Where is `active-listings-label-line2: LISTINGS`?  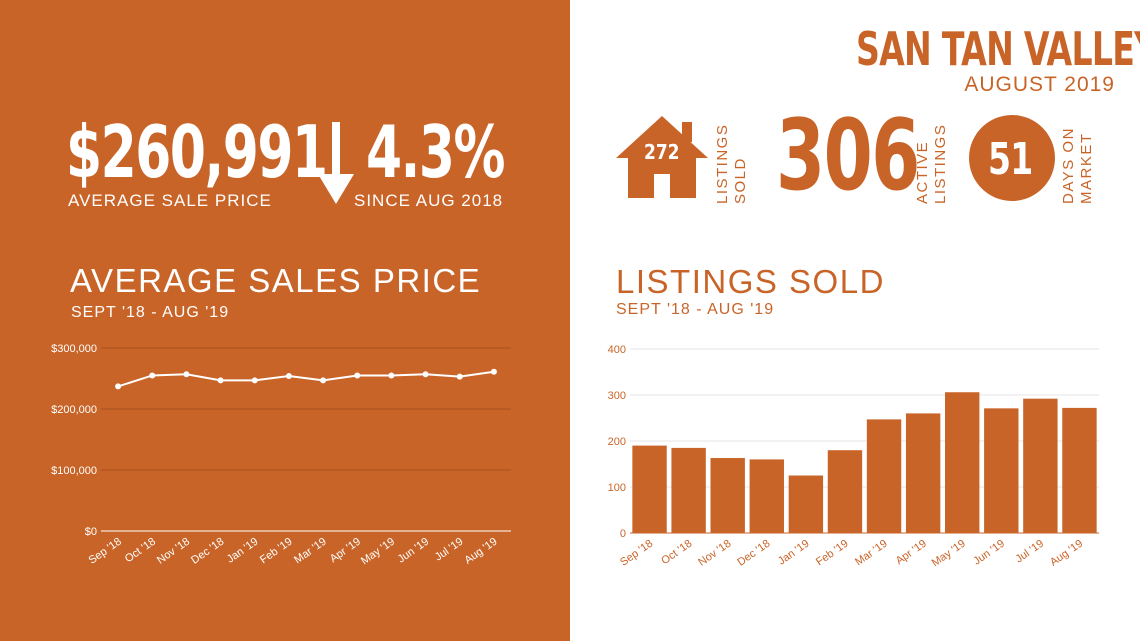
active-listings-label-line2: LISTINGS is located at coordinates (940, 163).